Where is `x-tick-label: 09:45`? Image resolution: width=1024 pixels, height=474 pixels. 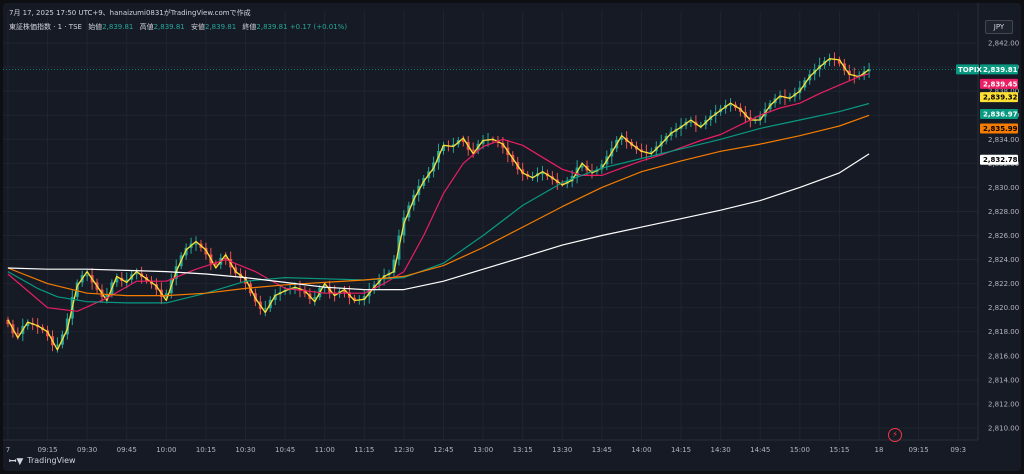 x-tick-label: 09:45 is located at coordinates (127, 450).